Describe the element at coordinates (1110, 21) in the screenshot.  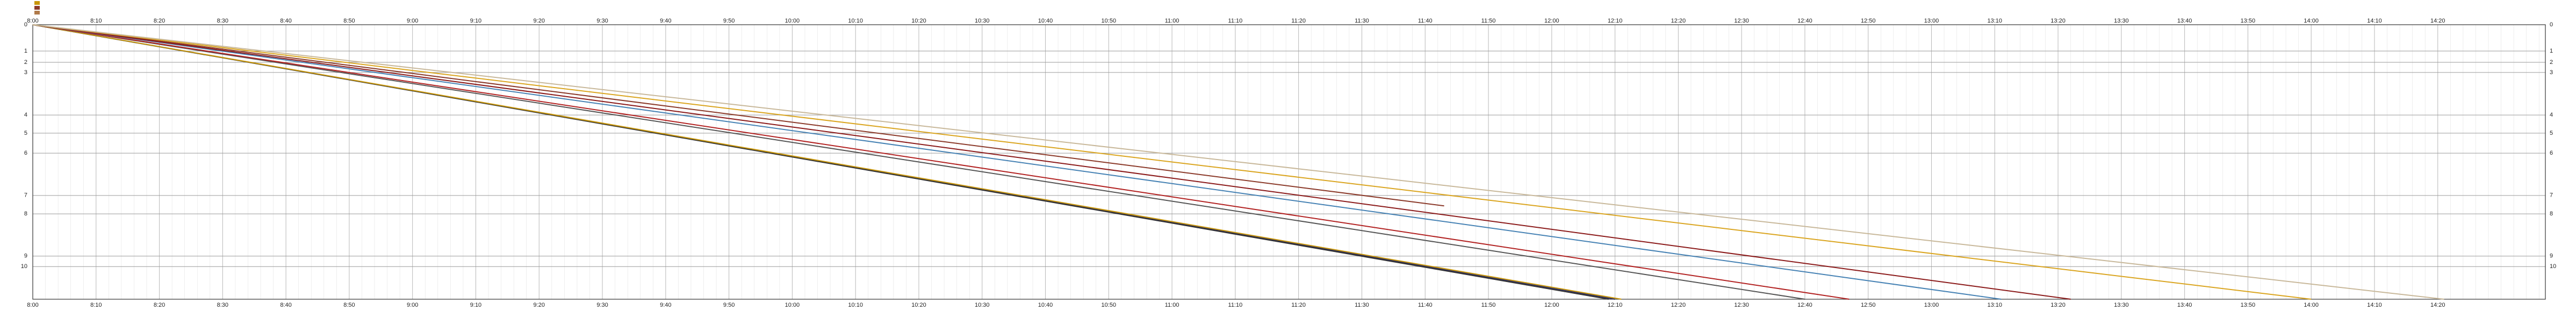
I see `x-tick-label-top: 10:50` at that location.